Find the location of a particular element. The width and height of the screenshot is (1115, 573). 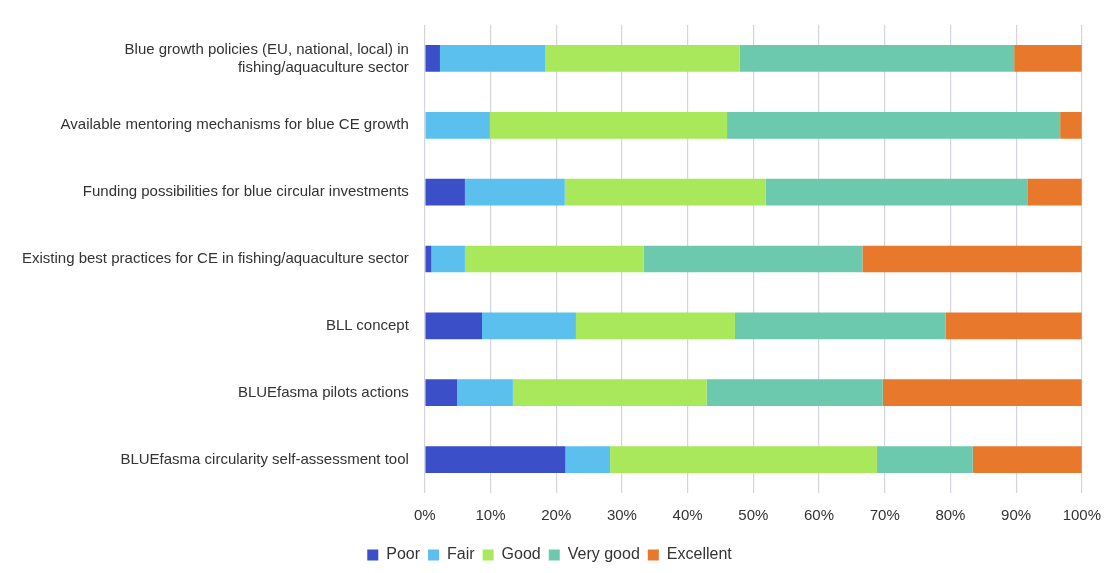

legend-label: Excellent is located at coordinates (699, 554).